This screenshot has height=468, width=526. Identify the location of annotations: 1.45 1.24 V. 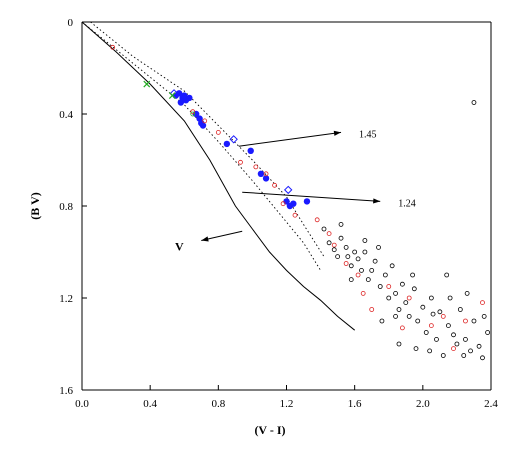
(295, 191).